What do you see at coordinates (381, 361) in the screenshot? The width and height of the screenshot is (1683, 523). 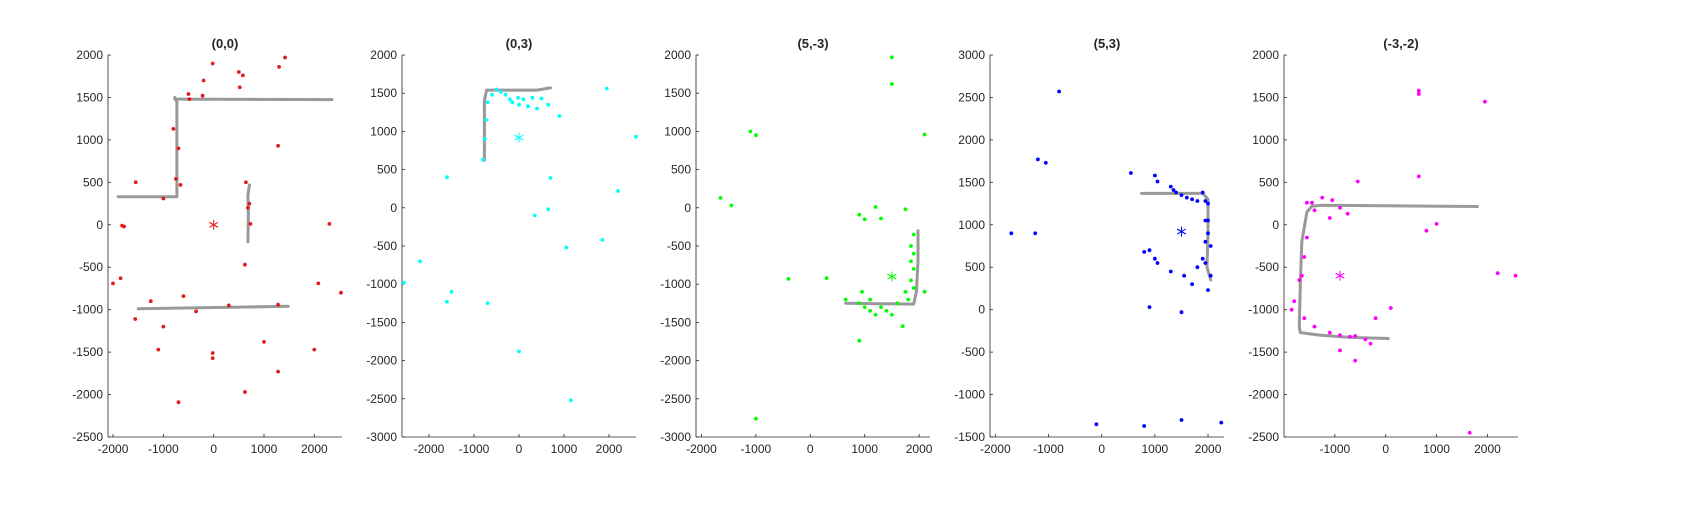 I see `y-tick-label: -2000` at bounding box center [381, 361].